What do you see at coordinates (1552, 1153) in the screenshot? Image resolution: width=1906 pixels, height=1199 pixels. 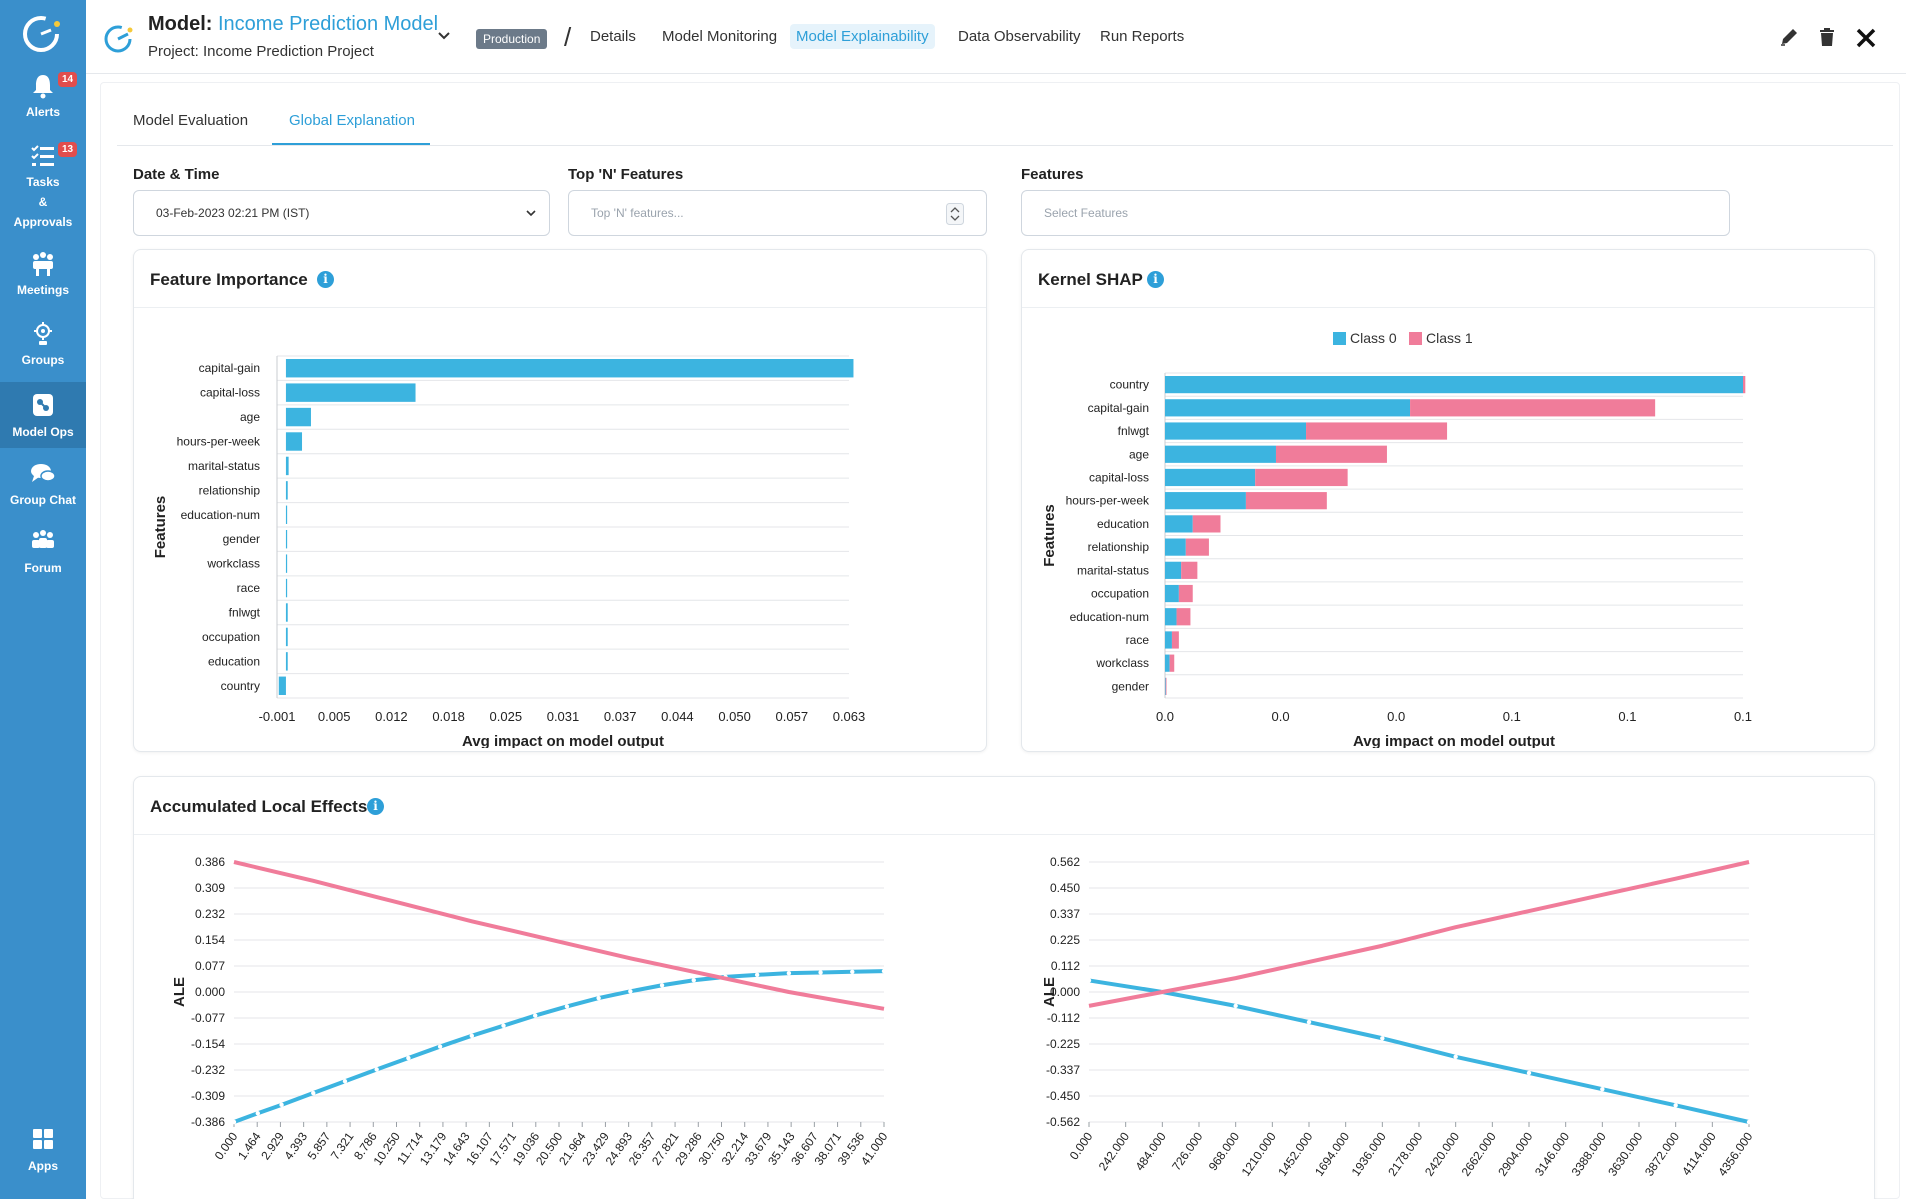 I see `x-tick-label: 3146.000` at bounding box center [1552, 1153].